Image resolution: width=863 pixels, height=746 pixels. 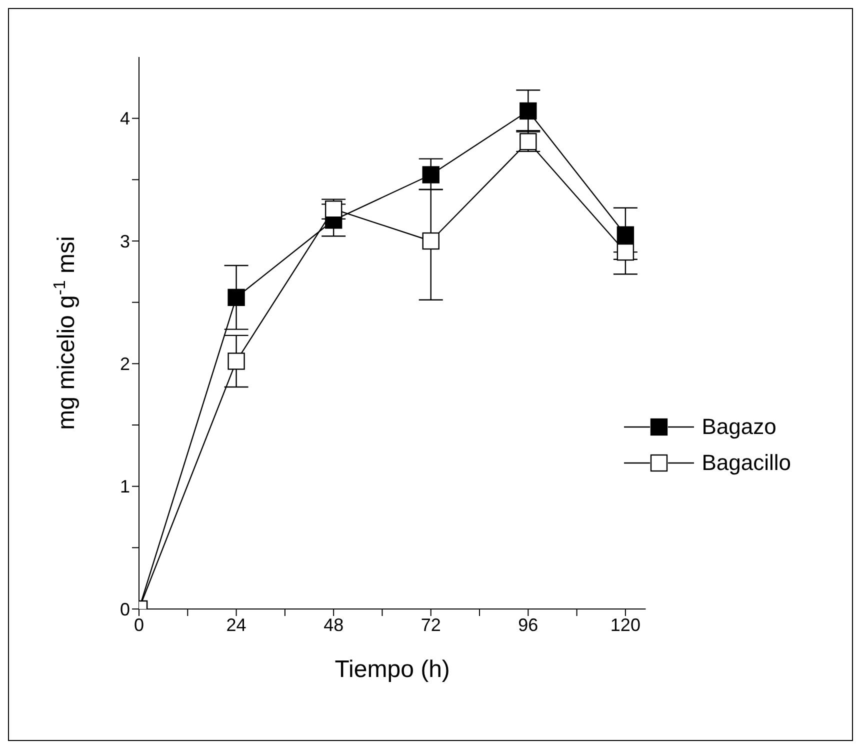 I want to click on x-tick-label: 24, so click(x=236, y=624).